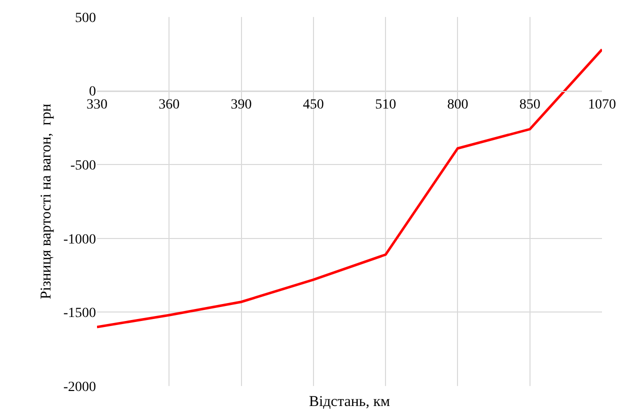 The image size is (626, 409). I want to click on x-tick-label: 330, so click(97, 105).